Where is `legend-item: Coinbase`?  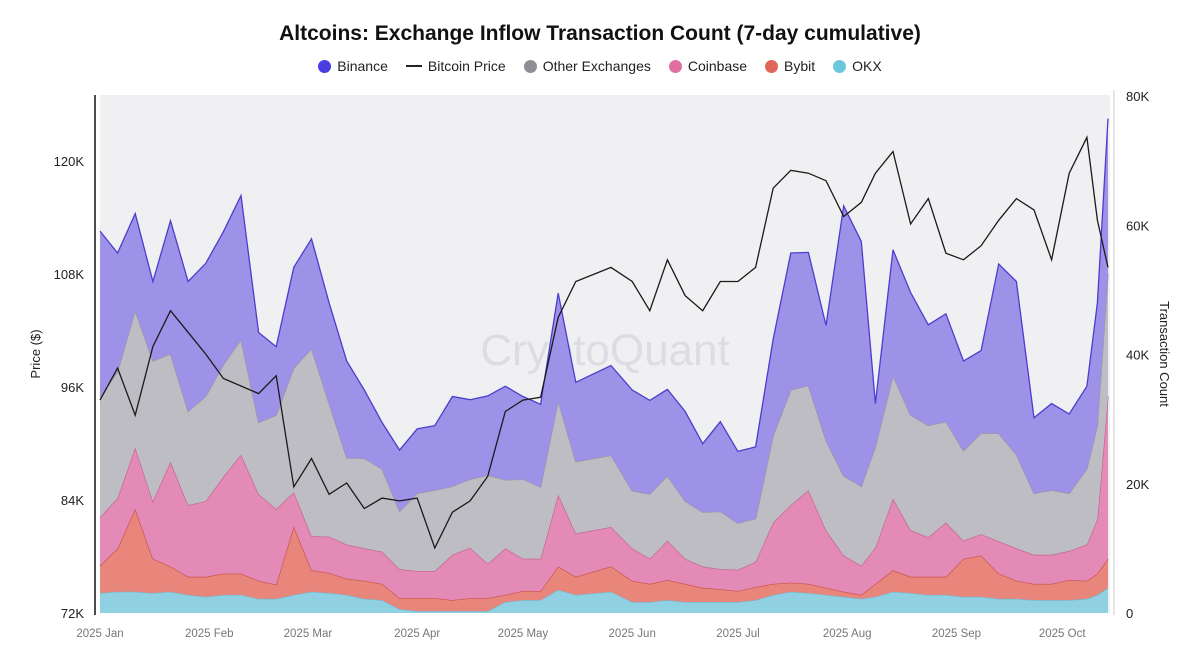
legend-item: Coinbase is located at coordinates (708, 66).